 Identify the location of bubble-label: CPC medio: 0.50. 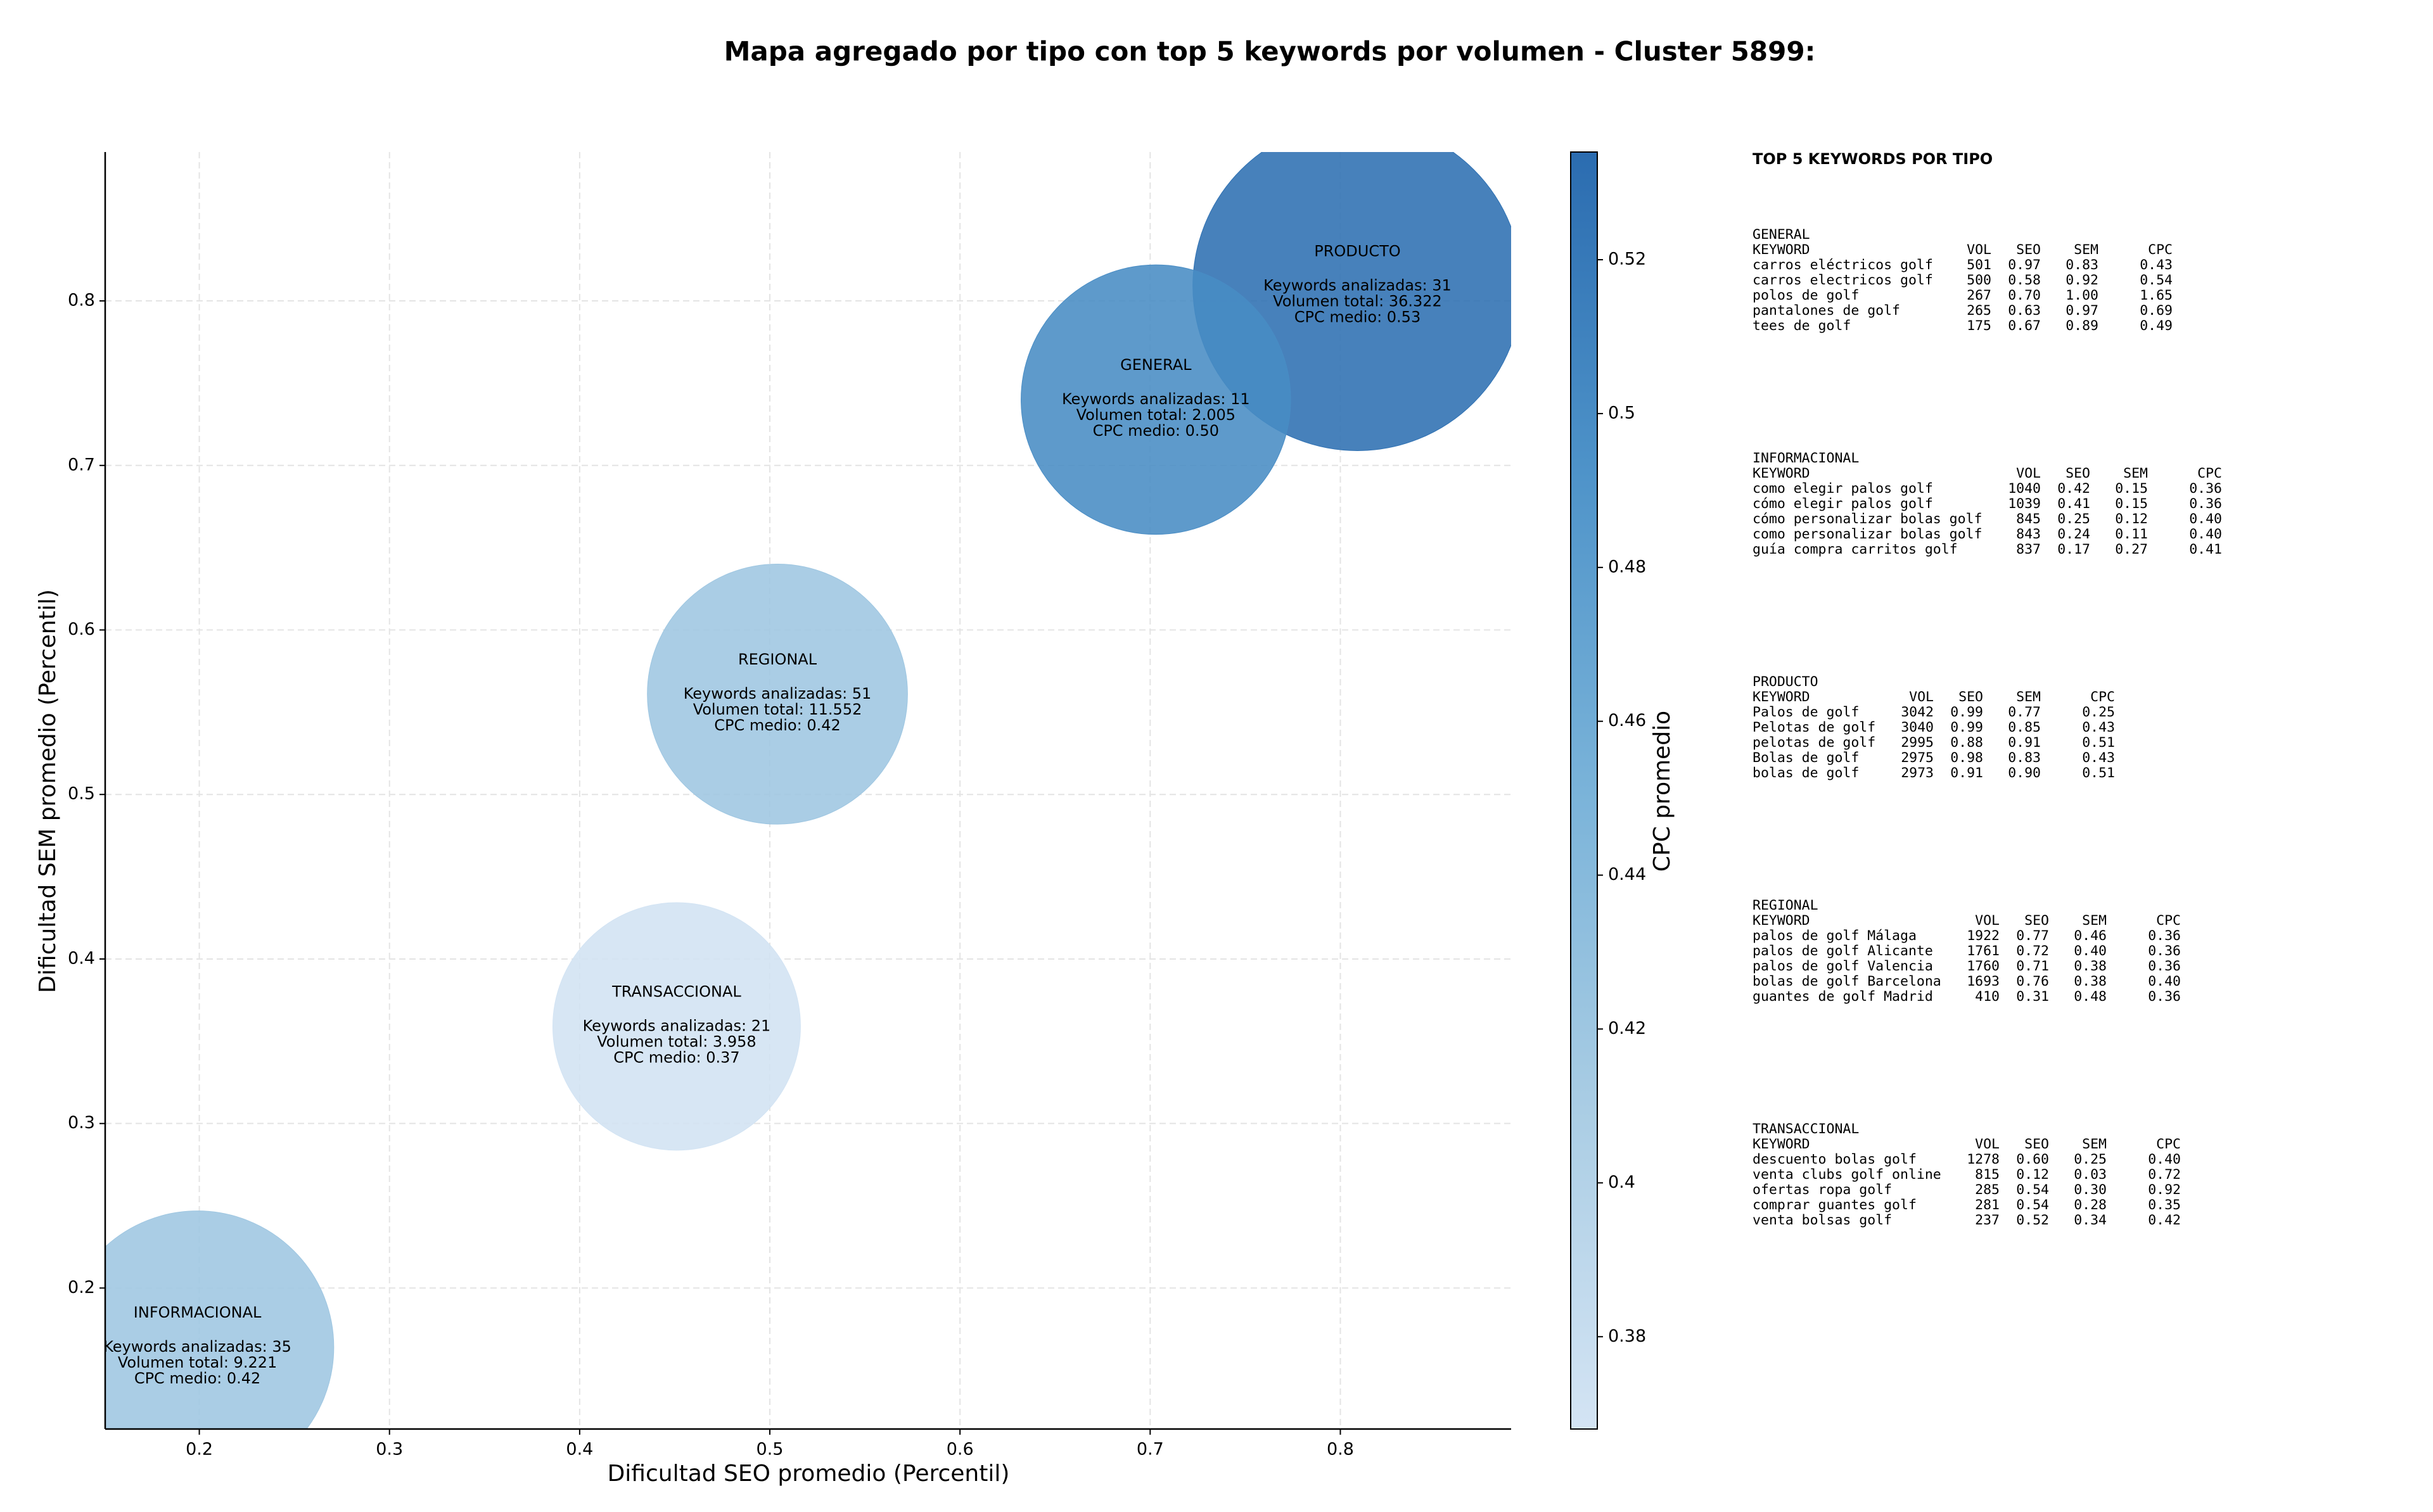
(1156, 431).